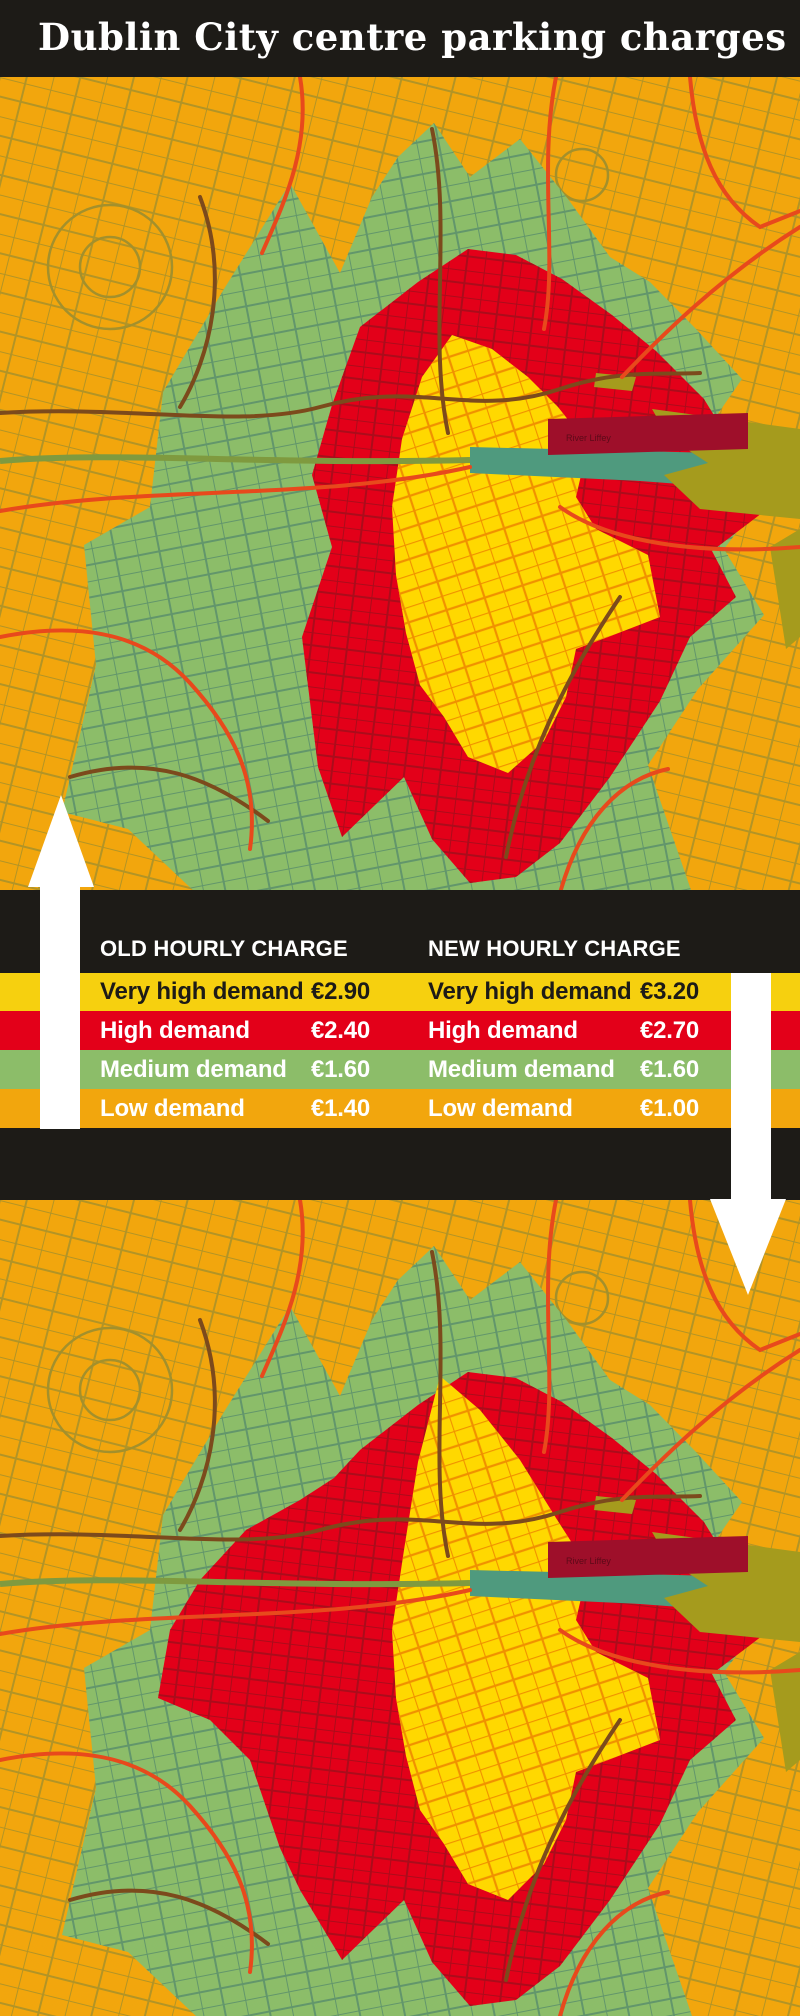 The image size is (800, 2016). What do you see at coordinates (670, 991) in the screenshot?
I see `new-price: €3.20` at bounding box center [670, 991].